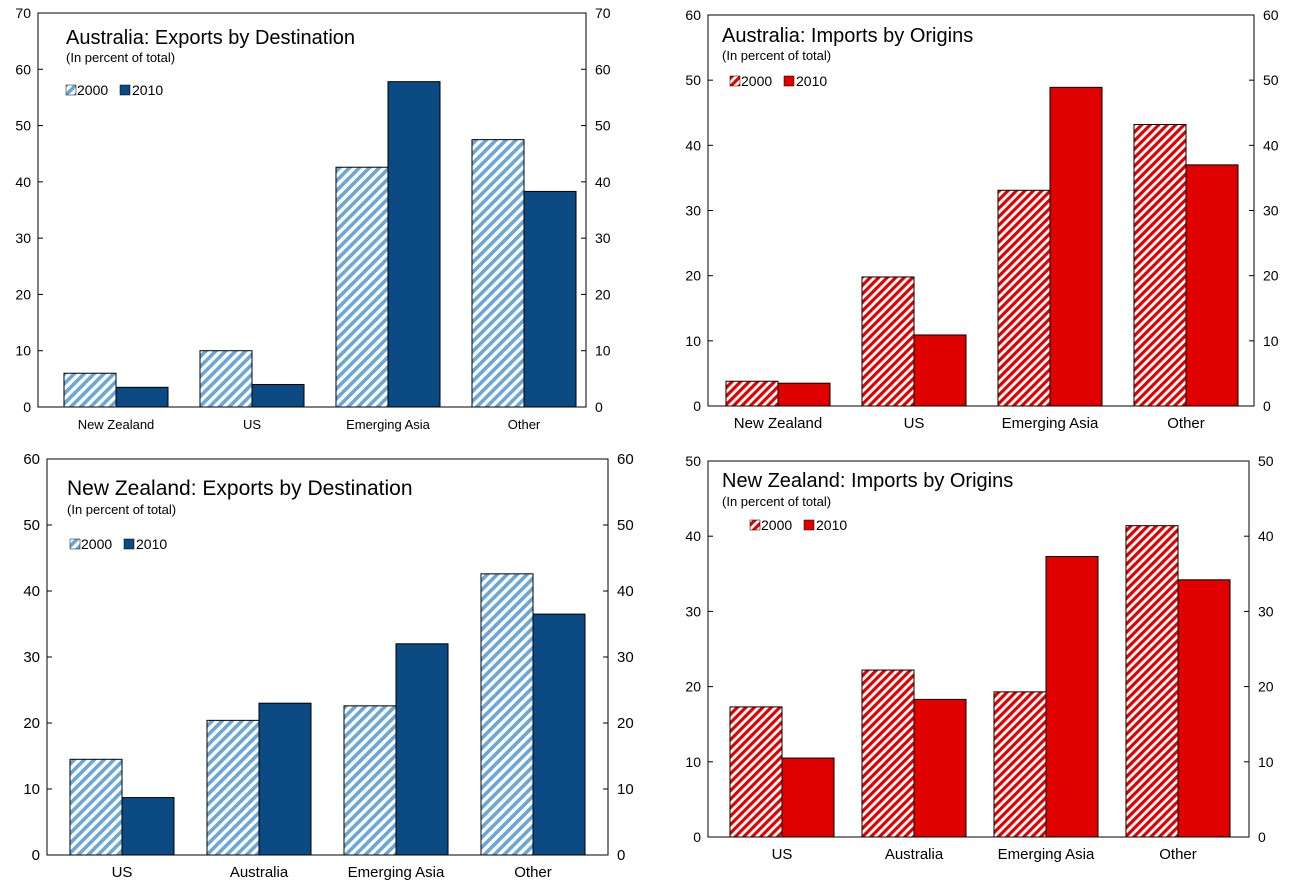 This screenshot has height=893, width=1304. What do you see at coordinates (240, 488) in the screenshot?
I see `chart-title: New Zealand: Exports by Destination` at bounding box center [240, 488].